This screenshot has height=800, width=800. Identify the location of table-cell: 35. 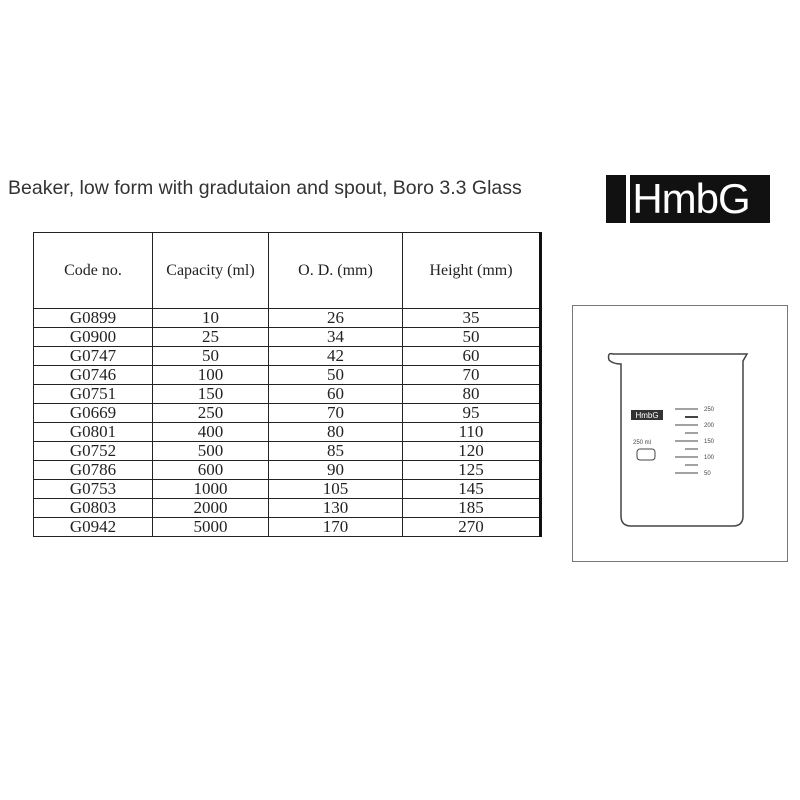
(471, 318).